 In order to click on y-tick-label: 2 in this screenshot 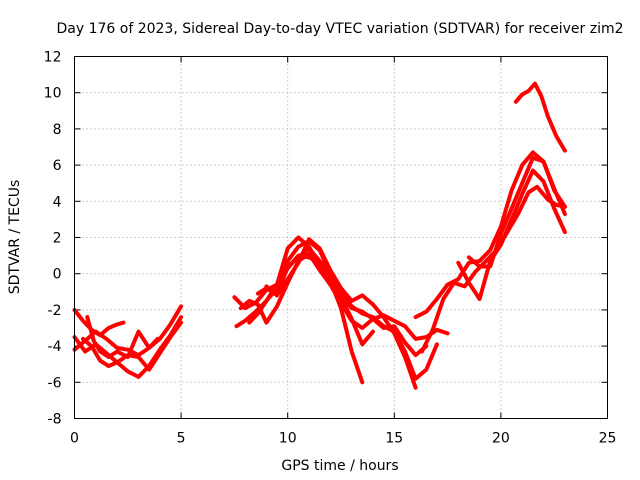, I will do `click(57, 239)`.